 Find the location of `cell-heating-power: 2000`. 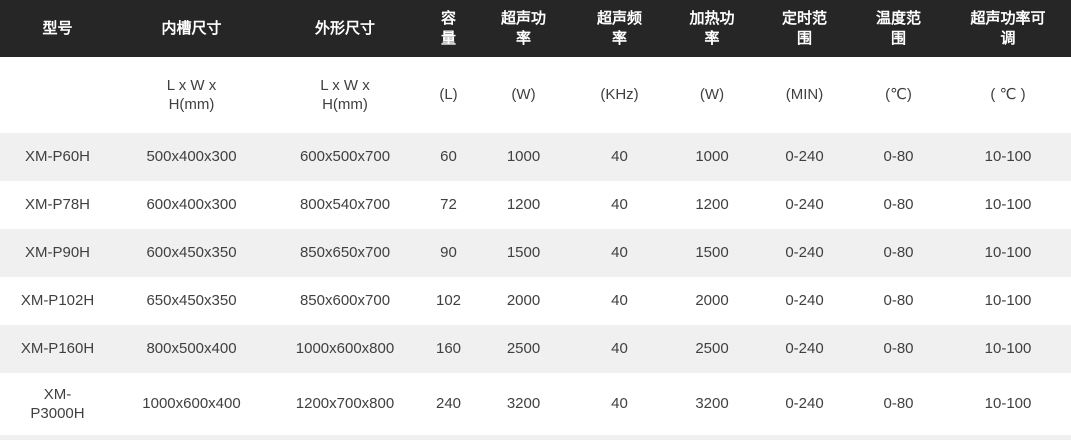

cell-heating-power: 2000 is located at coordinates (712, 301).